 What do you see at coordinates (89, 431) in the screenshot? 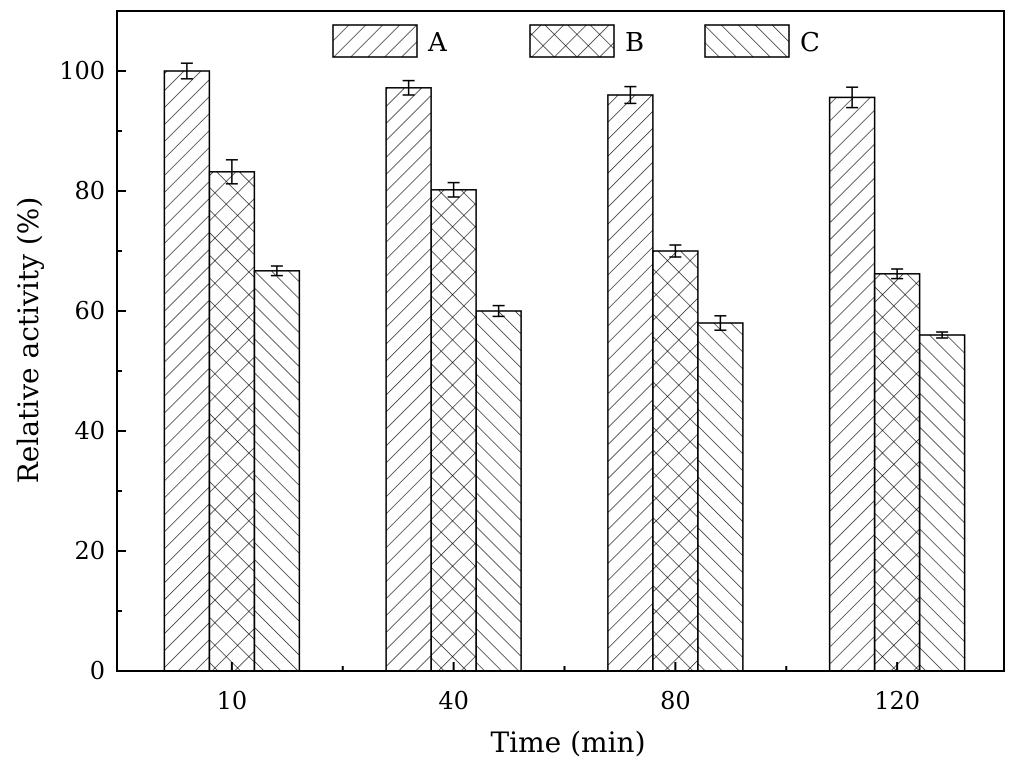
I see `y-tick-label: 40` at bounding box center [89, 431].